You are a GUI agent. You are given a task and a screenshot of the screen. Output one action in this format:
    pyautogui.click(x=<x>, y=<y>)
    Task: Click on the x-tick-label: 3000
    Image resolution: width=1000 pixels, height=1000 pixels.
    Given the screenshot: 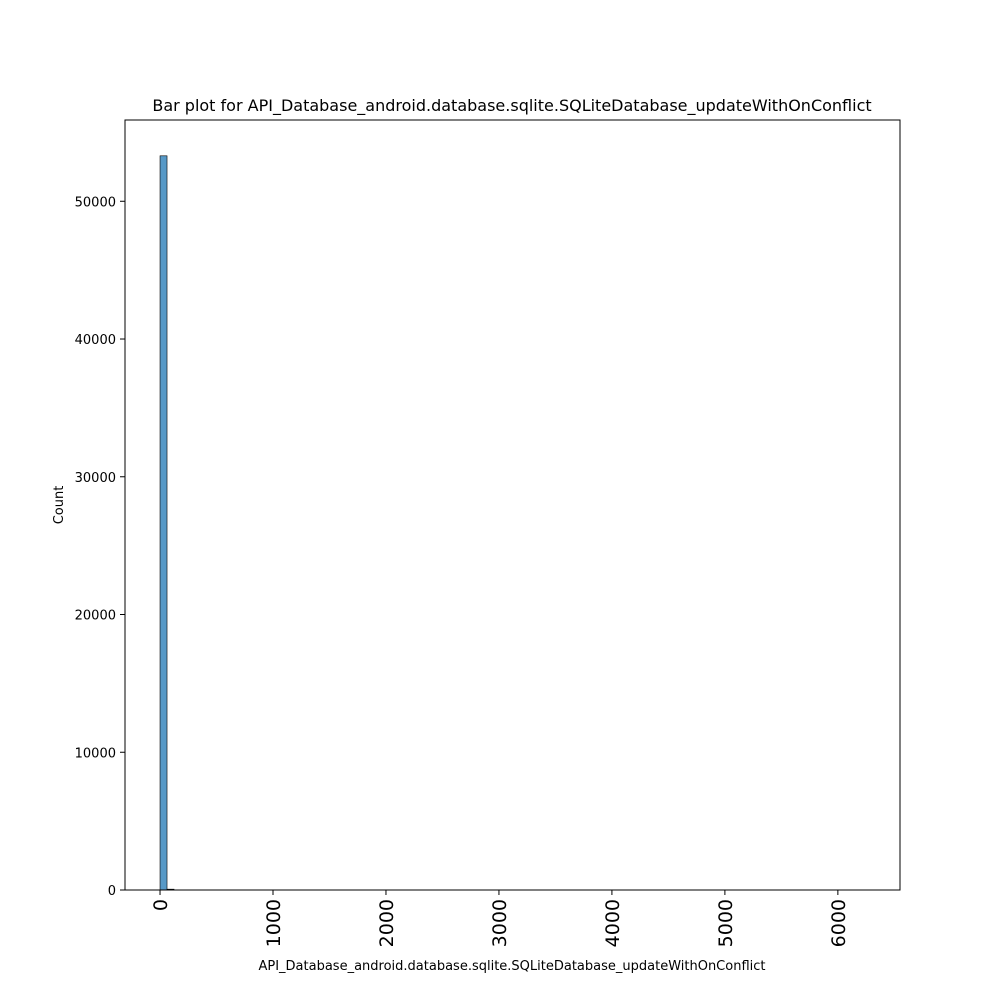 What is the action you would take?
    pyautogui.click(x=500, y=923)
    